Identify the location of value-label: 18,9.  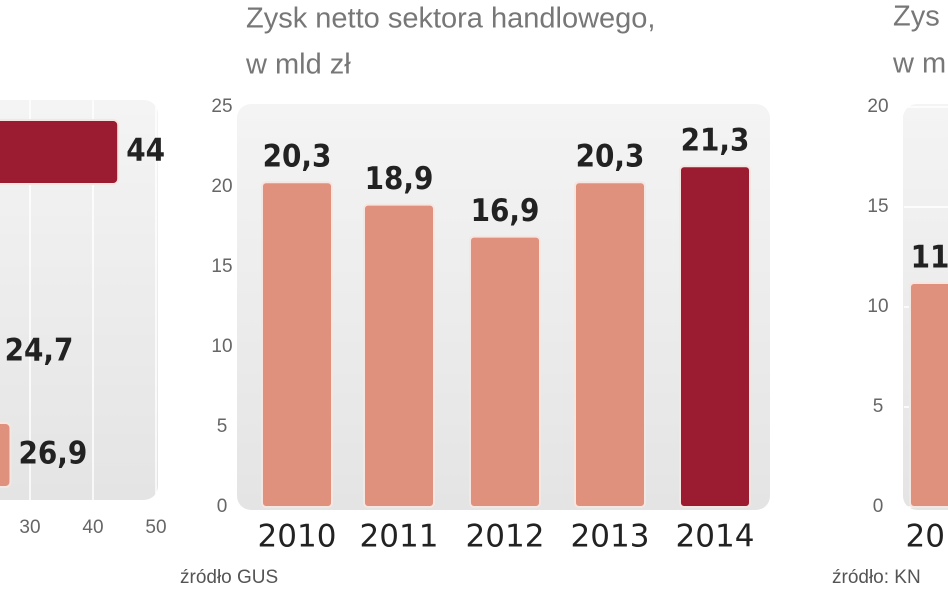
(399, 179).